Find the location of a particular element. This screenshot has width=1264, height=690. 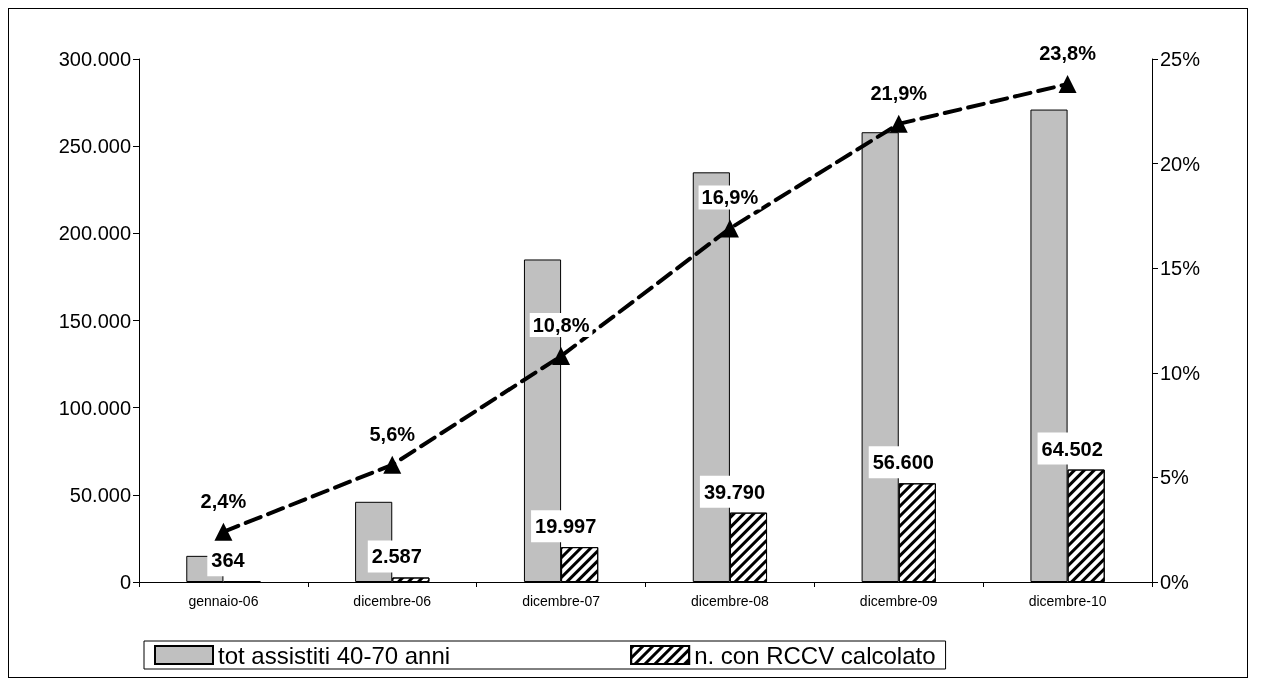

y-tick-label: 150.000 is located at coordinates (94, 320).